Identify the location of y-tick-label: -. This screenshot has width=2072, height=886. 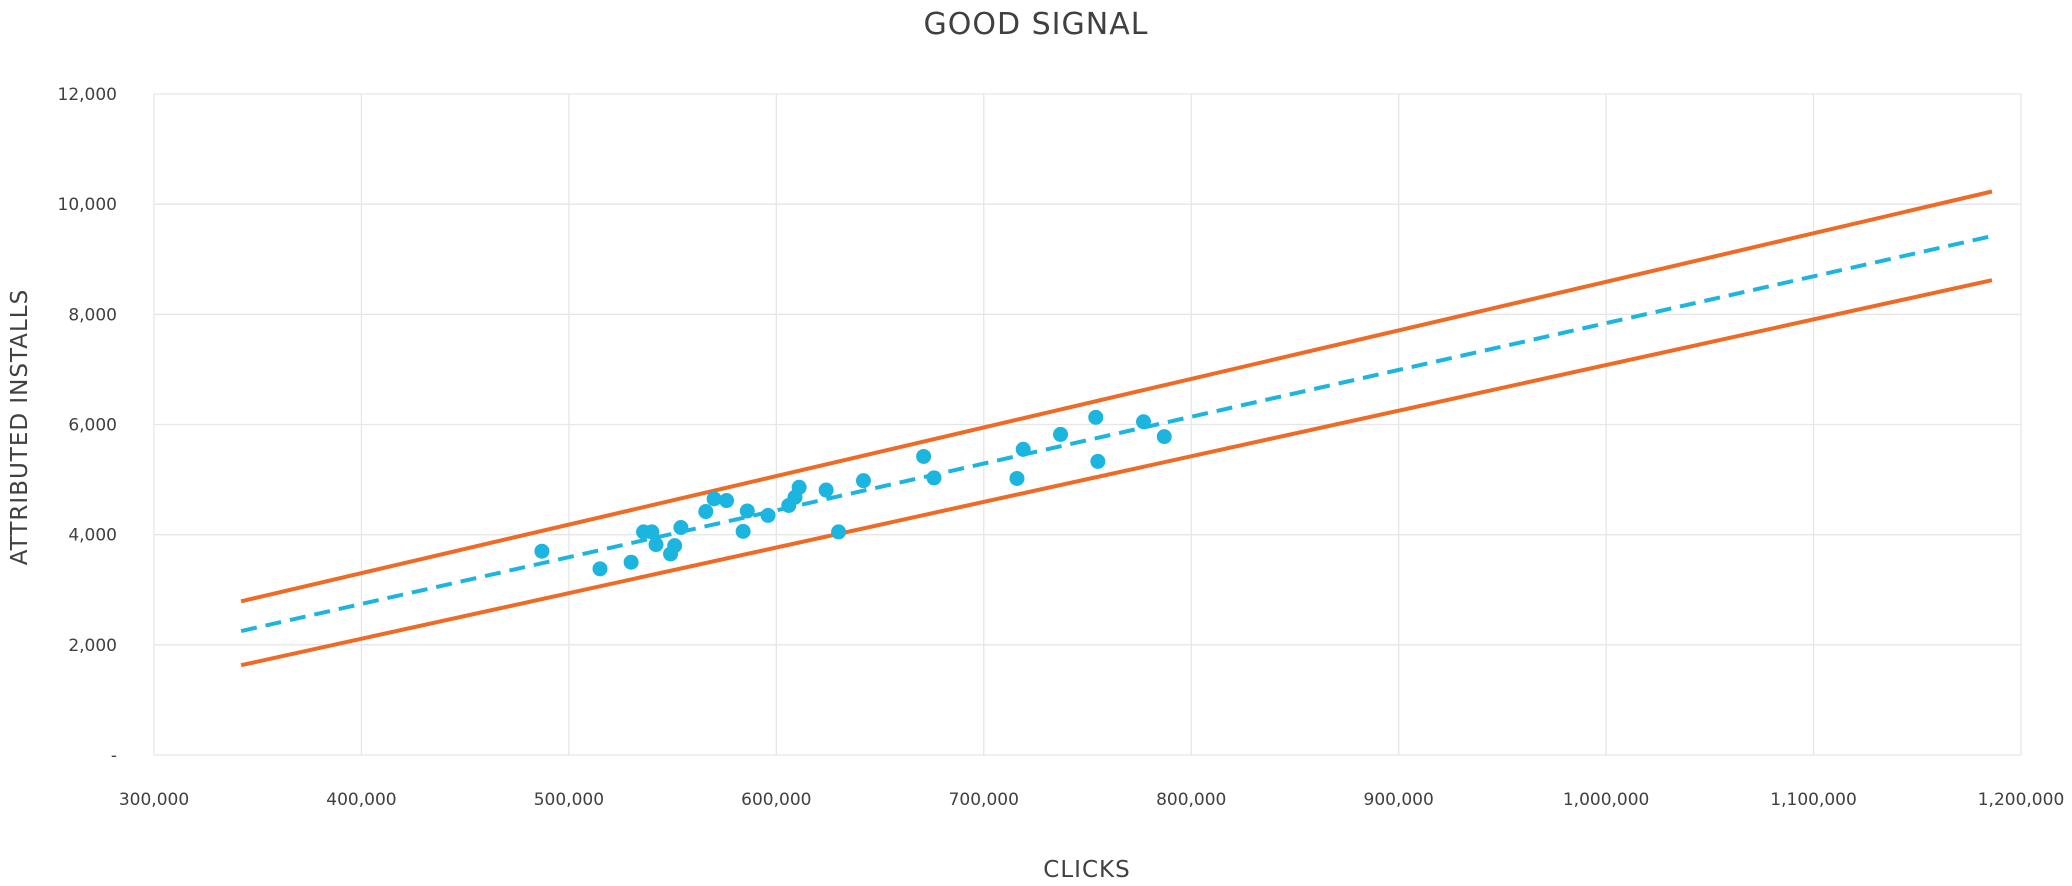
(114, 756).